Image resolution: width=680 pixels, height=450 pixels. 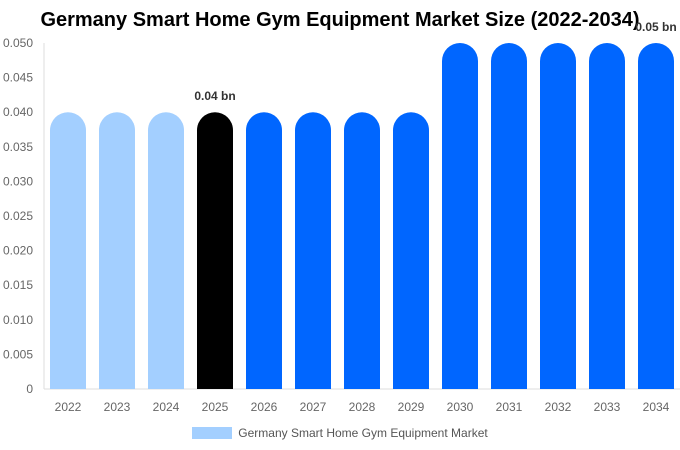 I want to click on y-tick-label: 0.030, so click(x=18, y=181).